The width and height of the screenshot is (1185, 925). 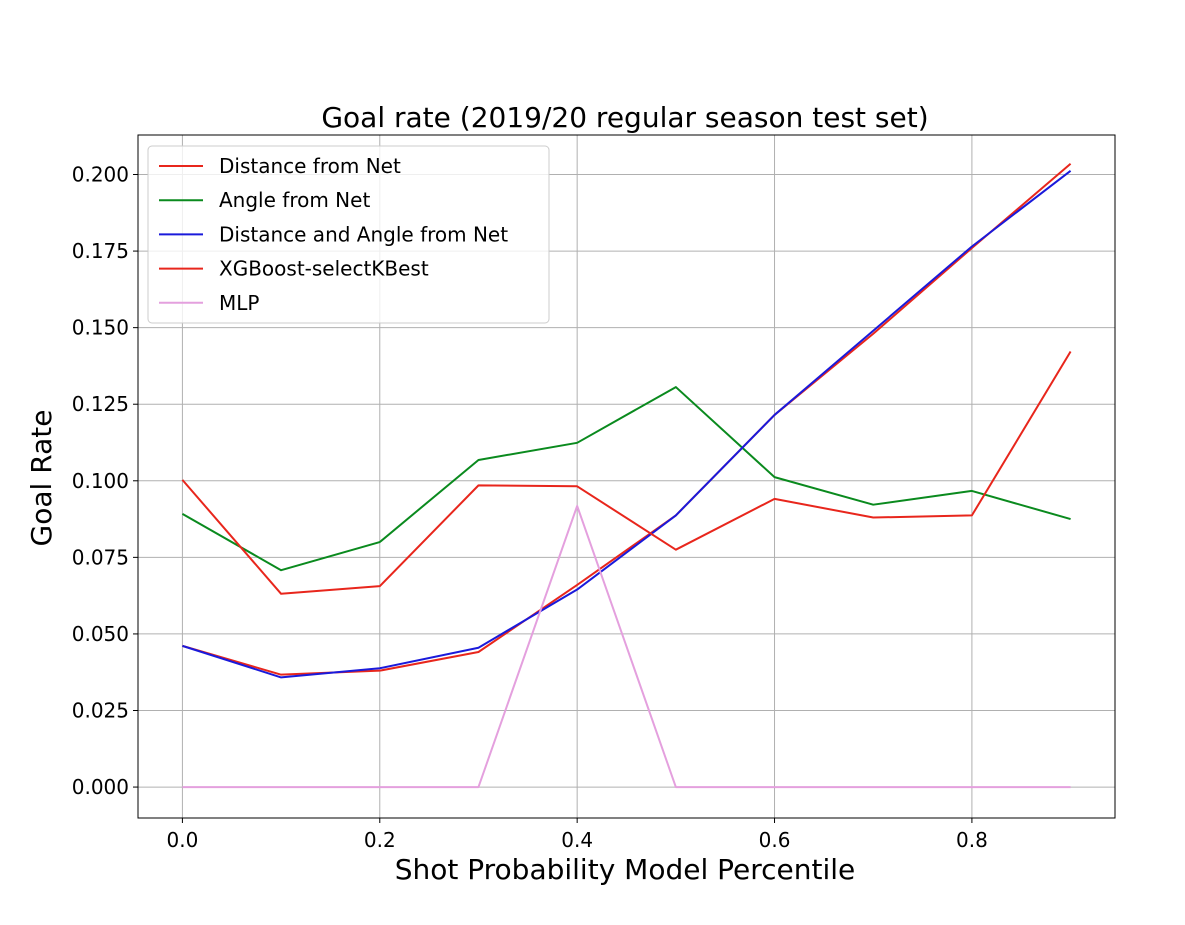 I want to click on y-tick-label: 0.125, so click(x=100, y=404).